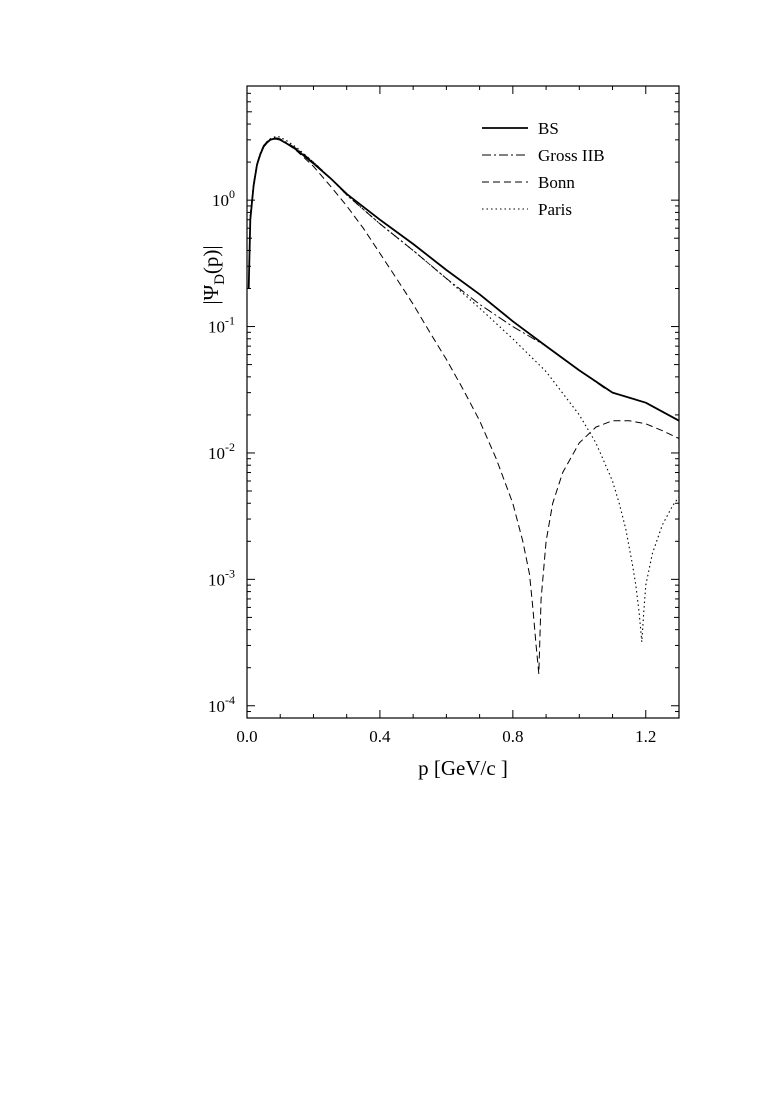 The height and width of the screenshot is (1105, 763). What do you see at coordinates (221, 704) in the screenshot?
I see `y-tick-label: 10⁻⁴` at bounding box center [221, 704].